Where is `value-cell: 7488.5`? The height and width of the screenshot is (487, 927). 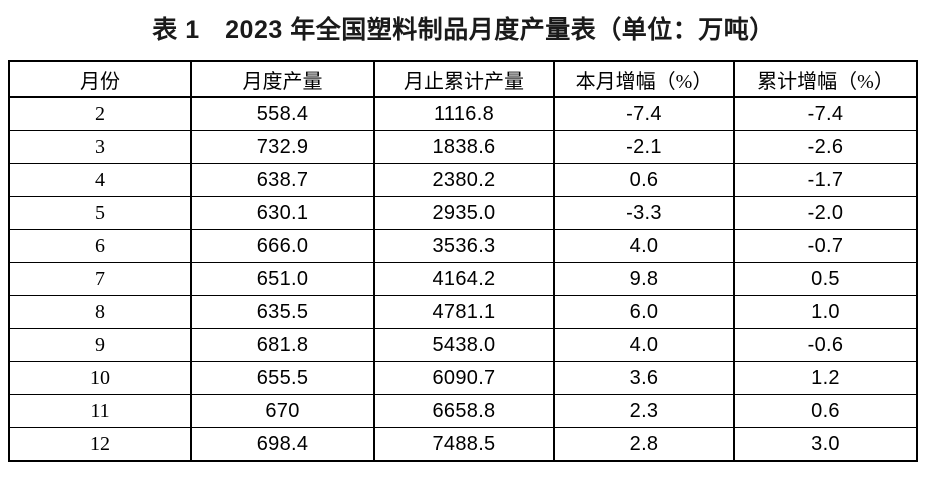
value-cell: 7488.5 is located at coordinates (464, 444).